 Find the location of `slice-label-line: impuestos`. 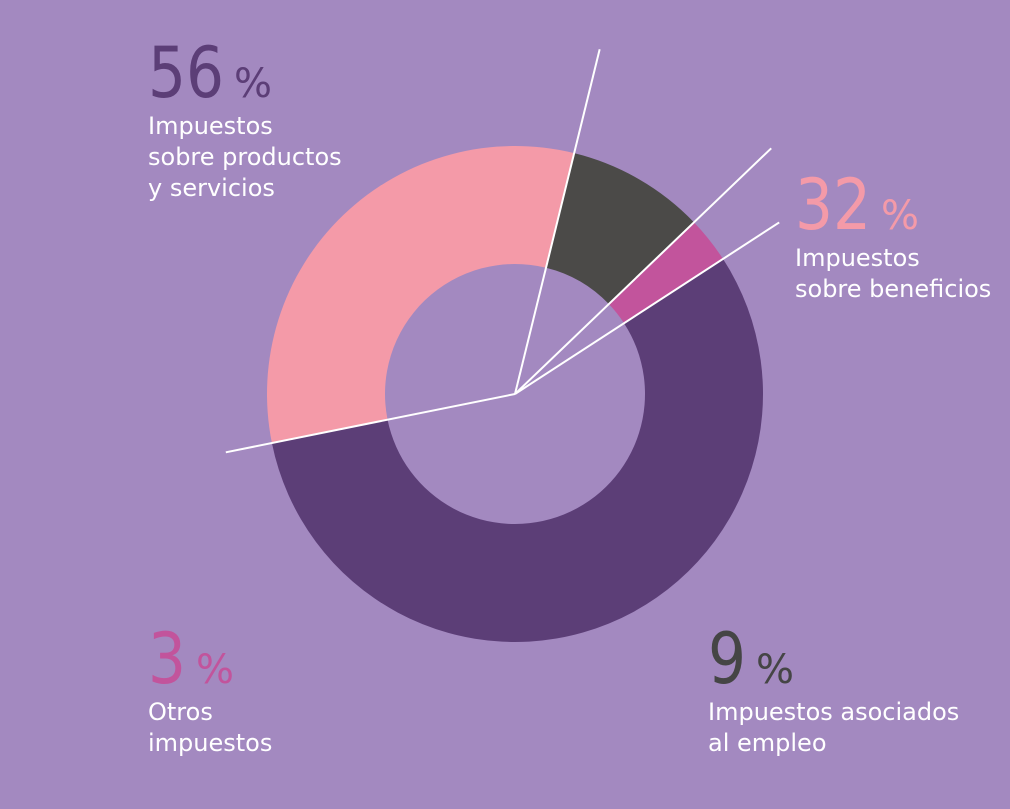

slice-label-line: impuestos is located at coordinates (210, 743).